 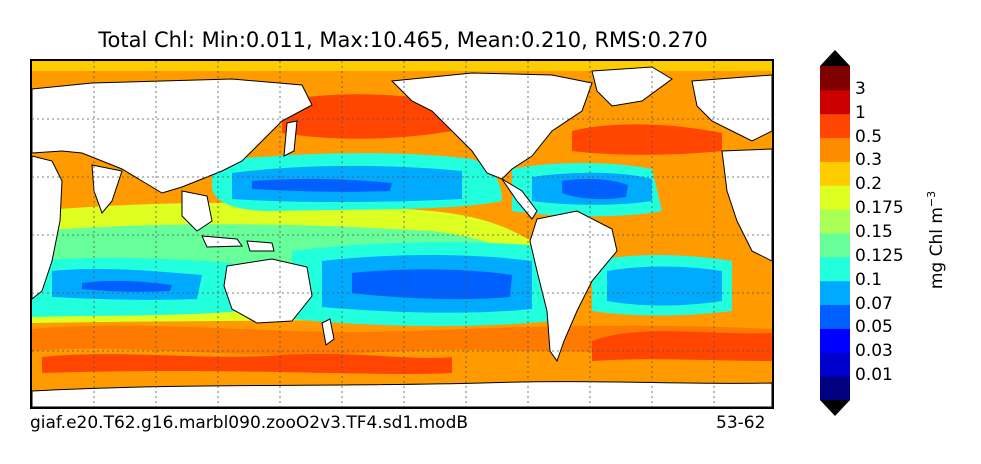 I want to click on colorbar-tick-label: 3, so click(x=860, y=88).